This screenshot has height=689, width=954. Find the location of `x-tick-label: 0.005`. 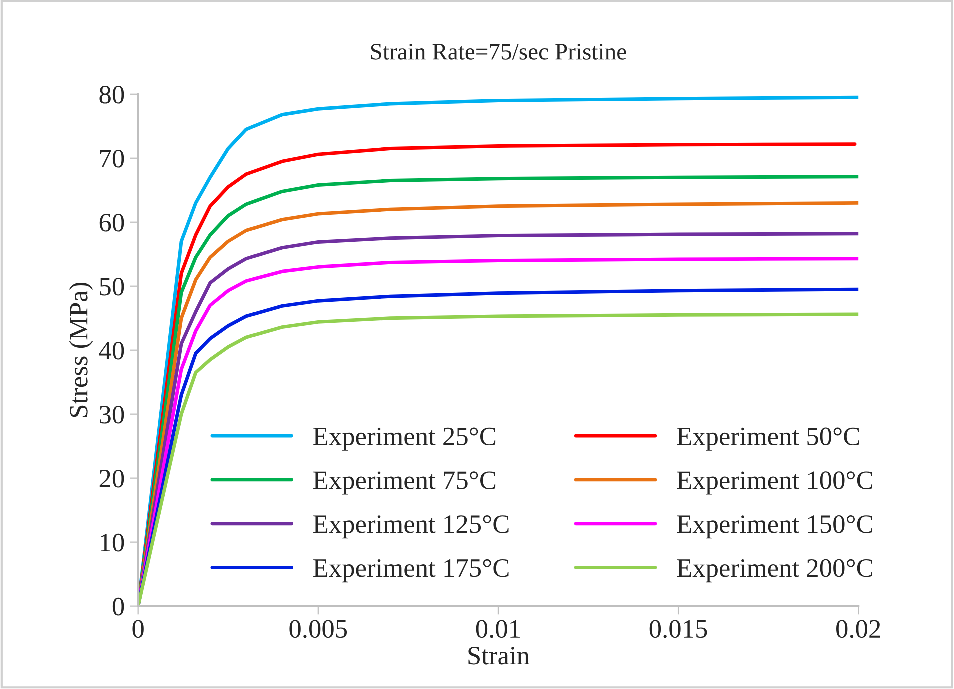

x-tick-label: 0.005 is located at coordinates (319, 629).